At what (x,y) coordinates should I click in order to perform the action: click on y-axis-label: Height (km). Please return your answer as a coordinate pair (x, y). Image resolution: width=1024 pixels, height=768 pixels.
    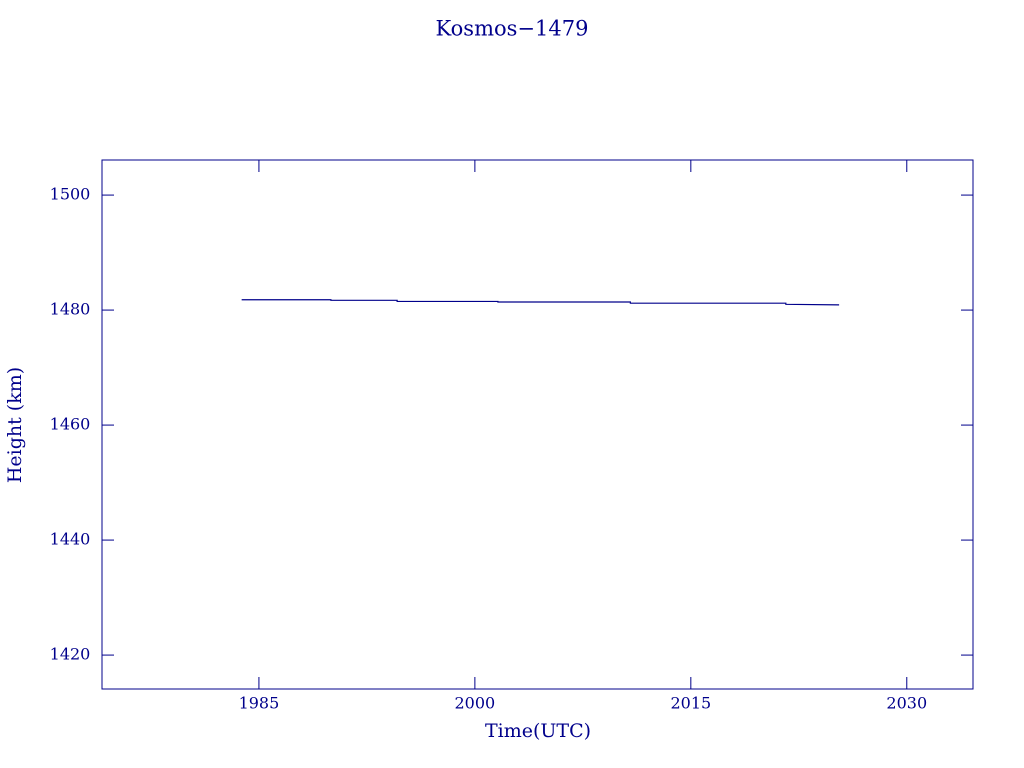
    Looking at the image, I should click on (15, 425).